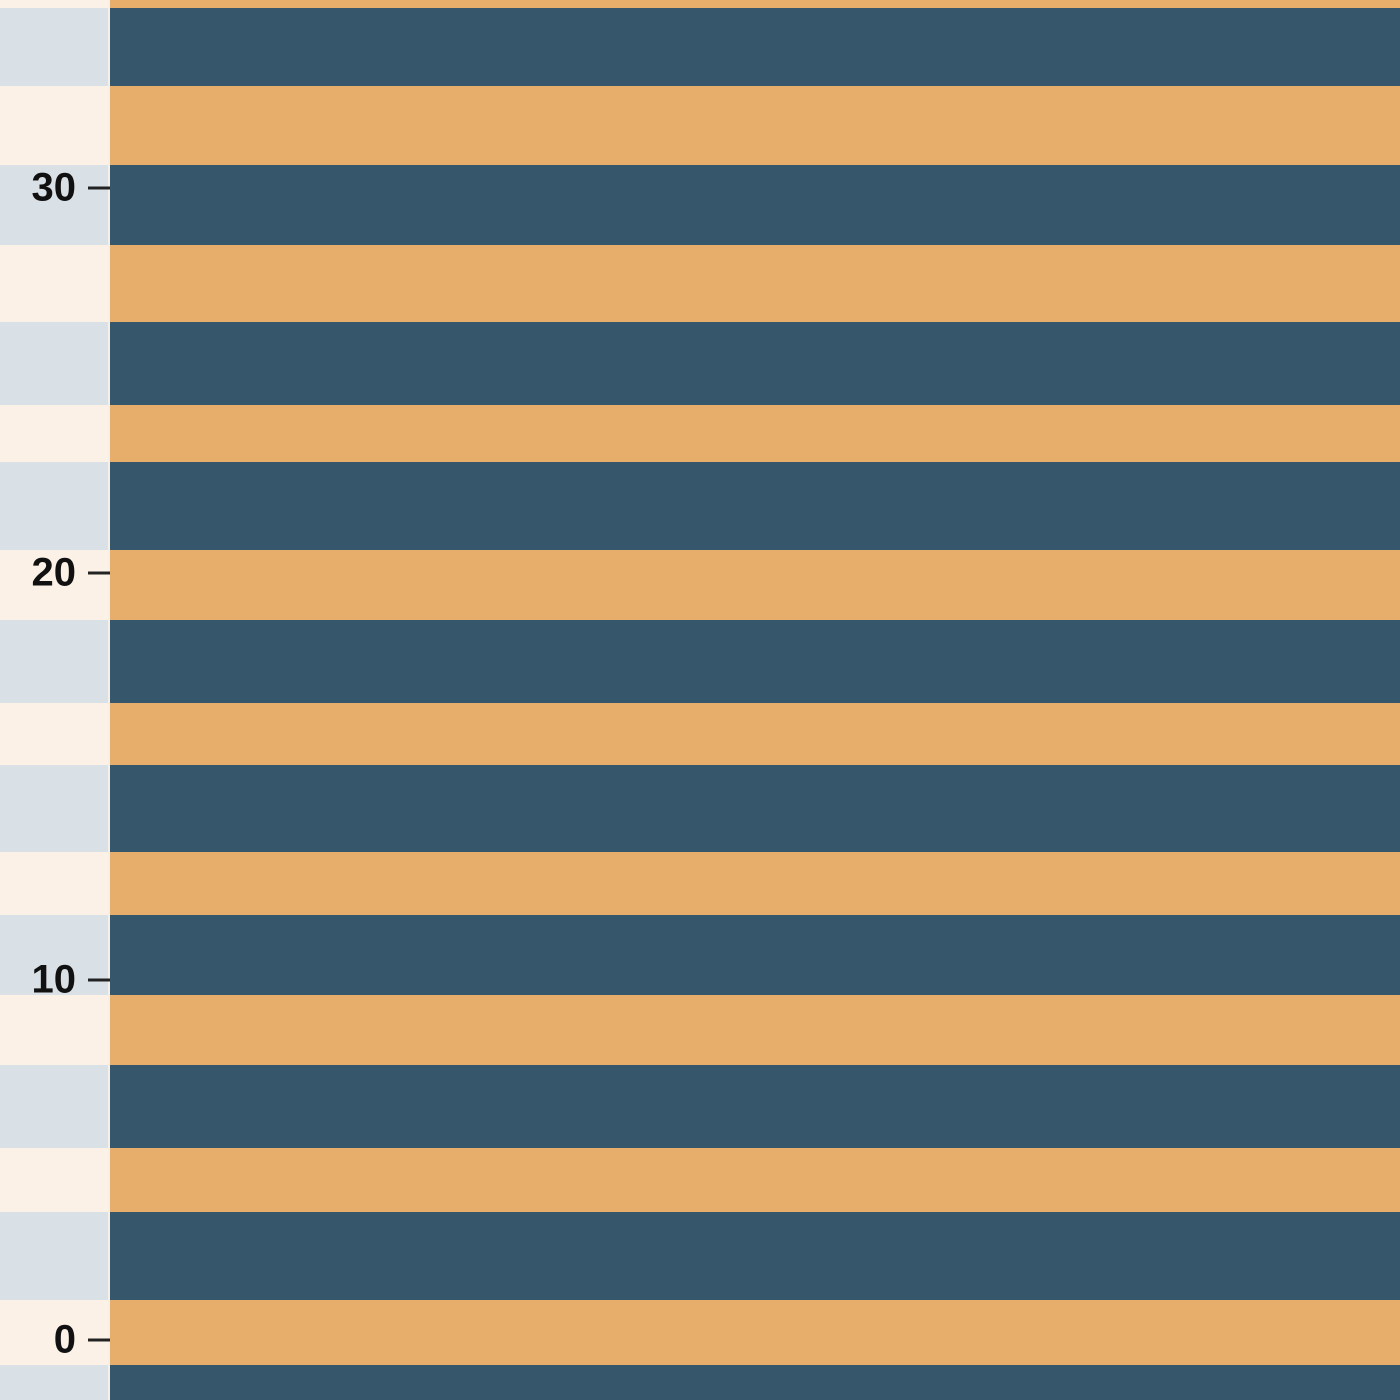  What do you see at coordinates (109, 700) in the screenshot?
I see `ruler-divider` at bounding box center [109, 700].